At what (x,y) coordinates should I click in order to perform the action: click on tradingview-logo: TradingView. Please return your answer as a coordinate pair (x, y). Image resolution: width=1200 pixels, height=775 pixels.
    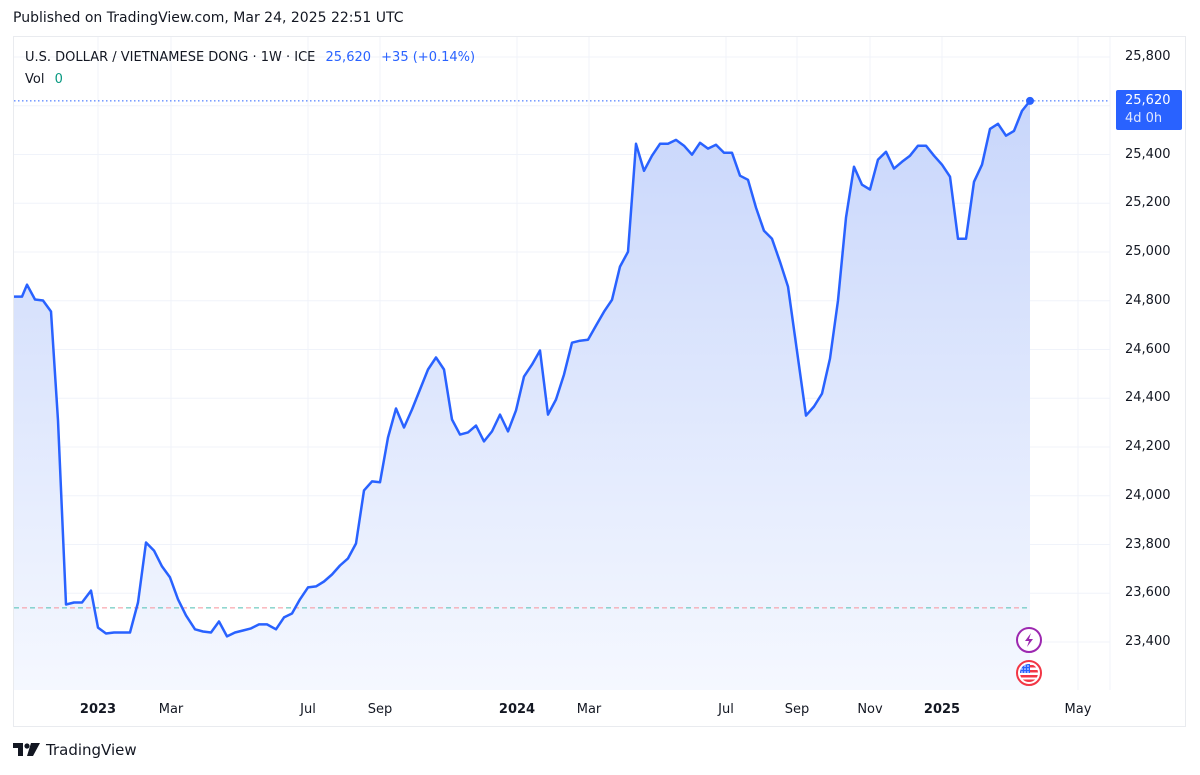
    Looking at the image, I should click on (75, 750).